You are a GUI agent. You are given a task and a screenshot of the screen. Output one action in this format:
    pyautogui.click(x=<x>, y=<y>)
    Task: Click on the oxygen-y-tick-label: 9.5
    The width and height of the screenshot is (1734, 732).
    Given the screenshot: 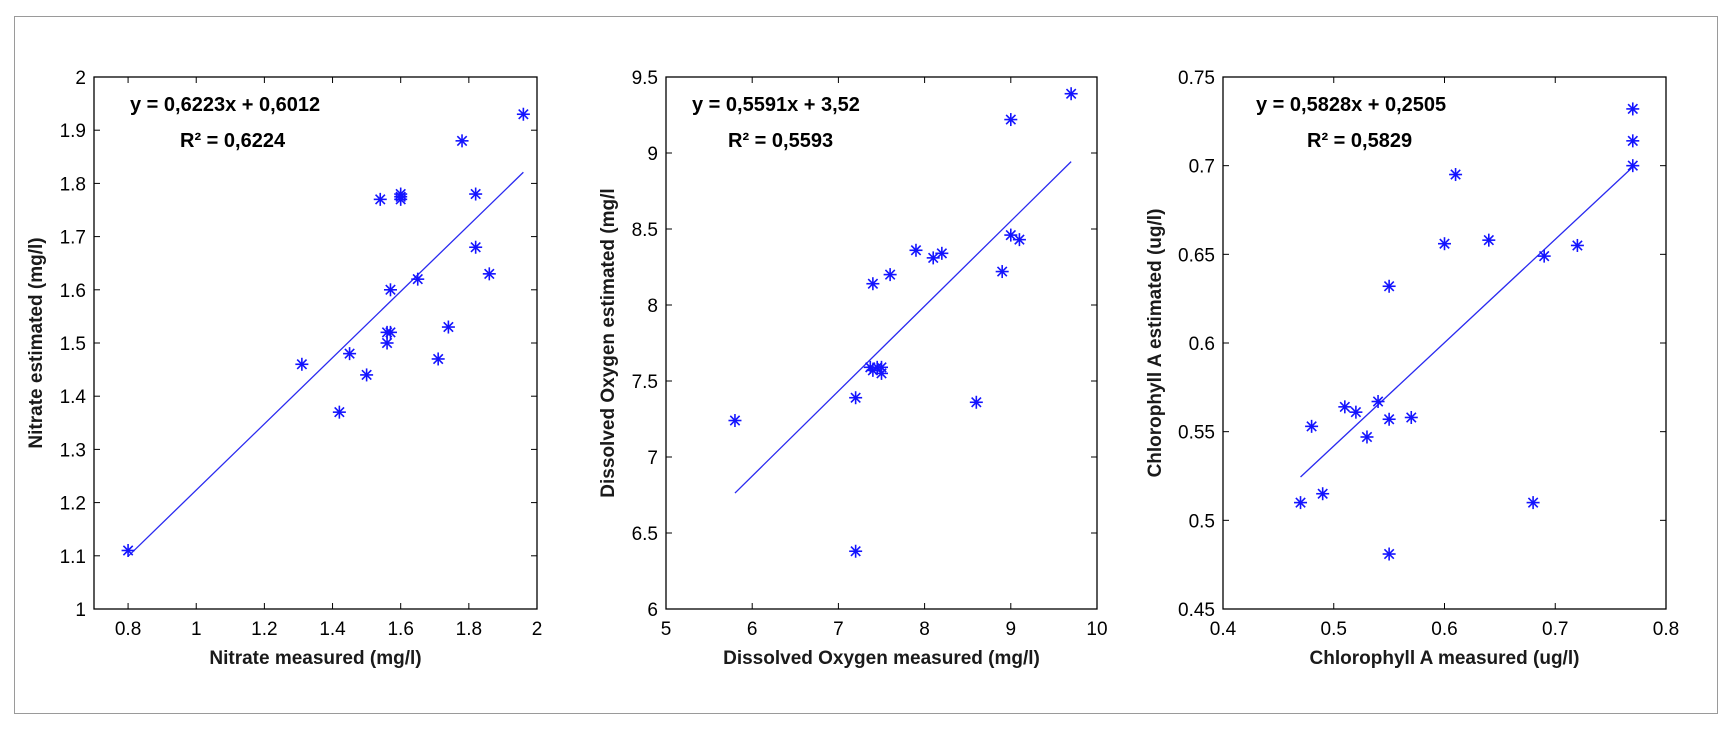 What is the action you would take?
    pyautogui.click(x=645, y=78)
    